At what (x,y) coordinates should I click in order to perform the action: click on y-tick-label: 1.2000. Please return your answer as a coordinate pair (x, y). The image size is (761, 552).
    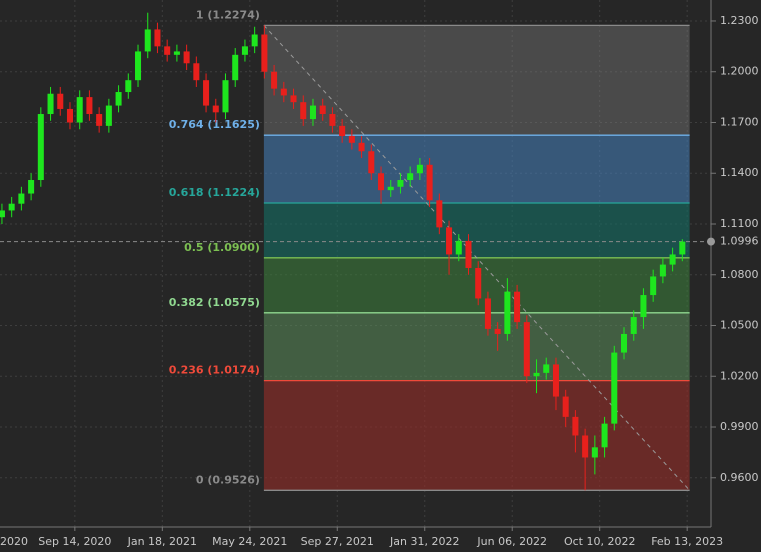
    Looking at the image, I should click on (739, 71).